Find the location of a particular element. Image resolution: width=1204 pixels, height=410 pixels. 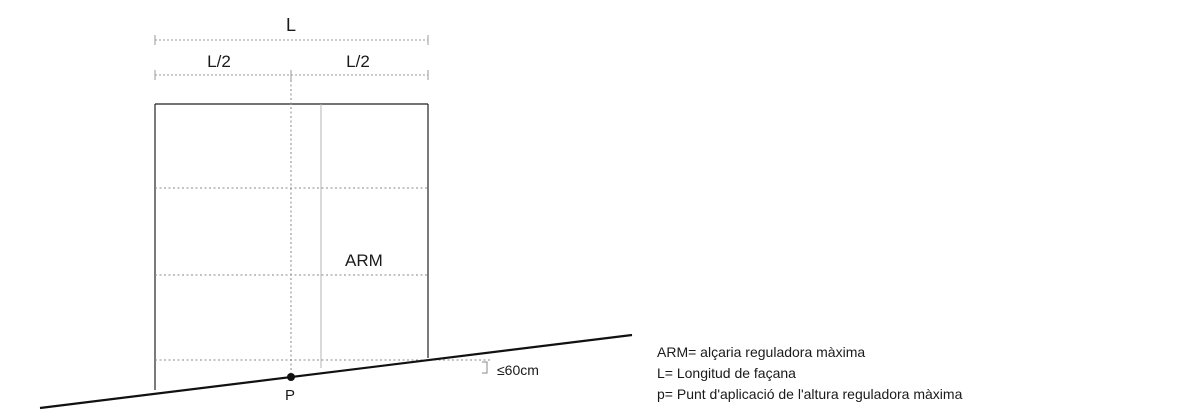

label-tolerance: ≤60cm is located at coordinates (518, 370).